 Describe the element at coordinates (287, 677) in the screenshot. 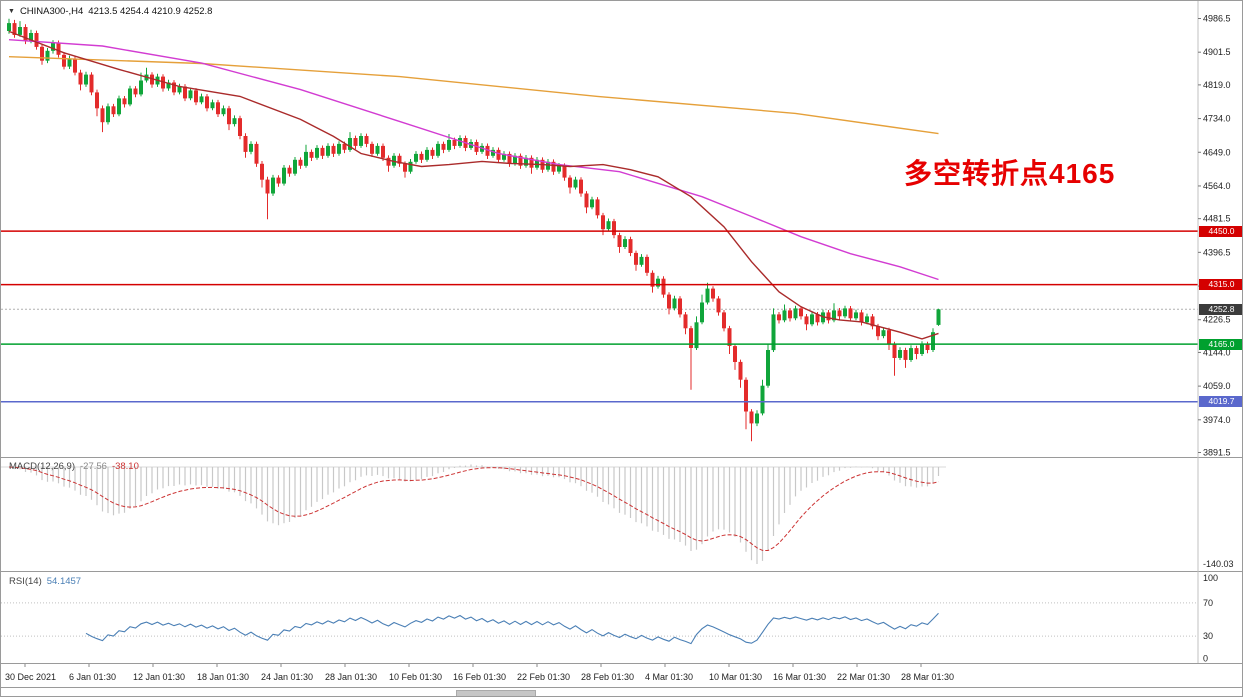

I see `time-tick-label: 24 Jan 01:30` at that location.